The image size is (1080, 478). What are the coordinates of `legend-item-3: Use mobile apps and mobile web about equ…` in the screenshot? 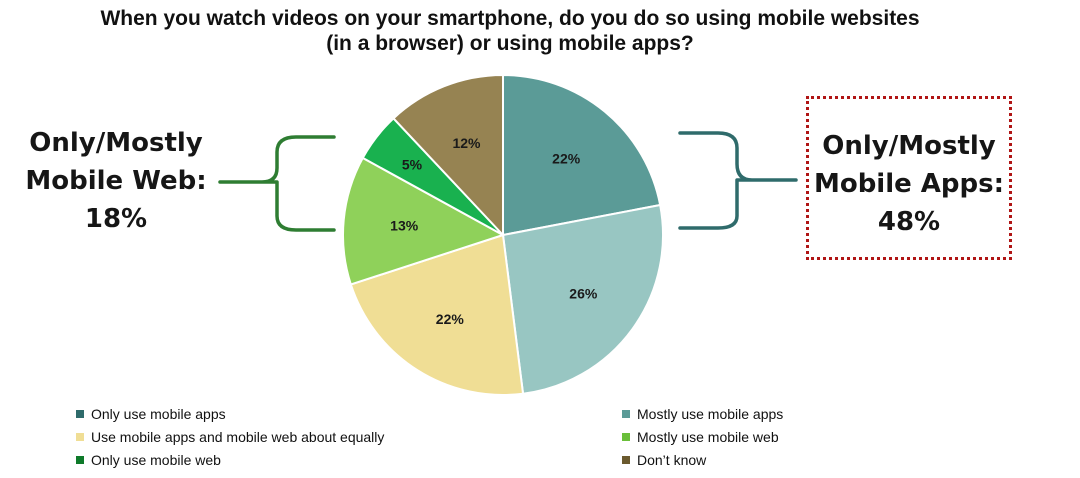 It's located at (230, 437).